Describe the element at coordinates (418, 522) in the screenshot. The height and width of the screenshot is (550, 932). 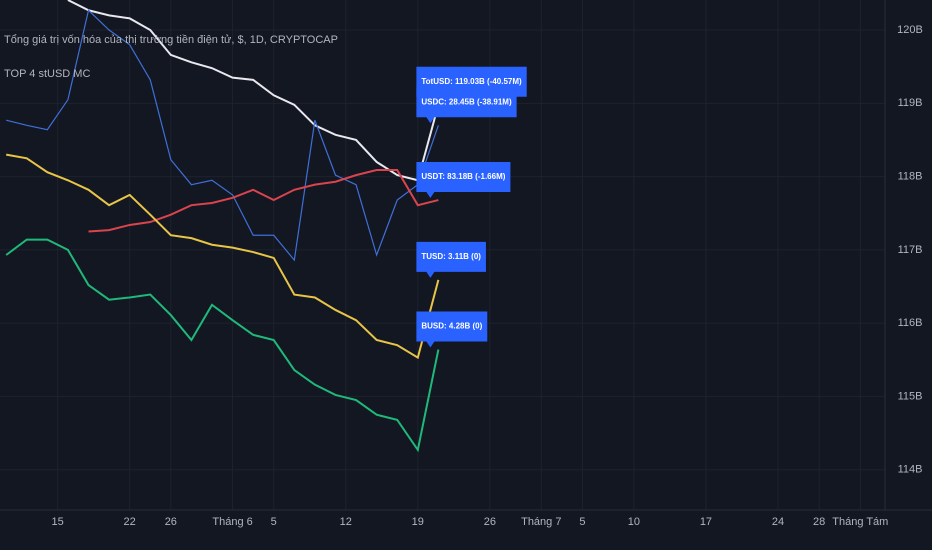
I see `x-tick-label: 19` at that location.